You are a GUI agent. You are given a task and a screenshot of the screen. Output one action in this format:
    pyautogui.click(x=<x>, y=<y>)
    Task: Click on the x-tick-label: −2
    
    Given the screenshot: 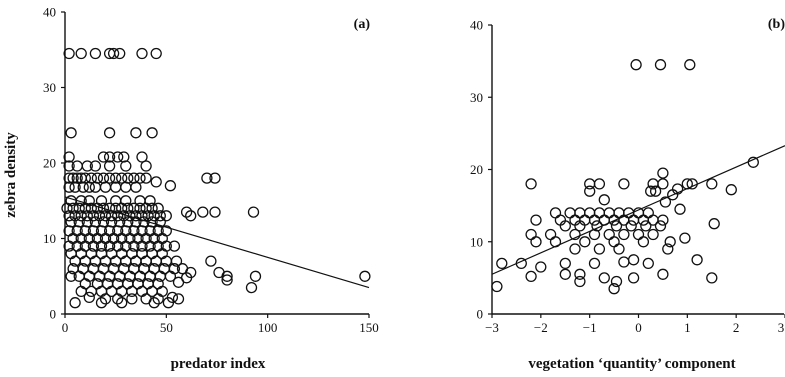 What is the action you would take?
    pyautogui.click(x=541, y=327)
    